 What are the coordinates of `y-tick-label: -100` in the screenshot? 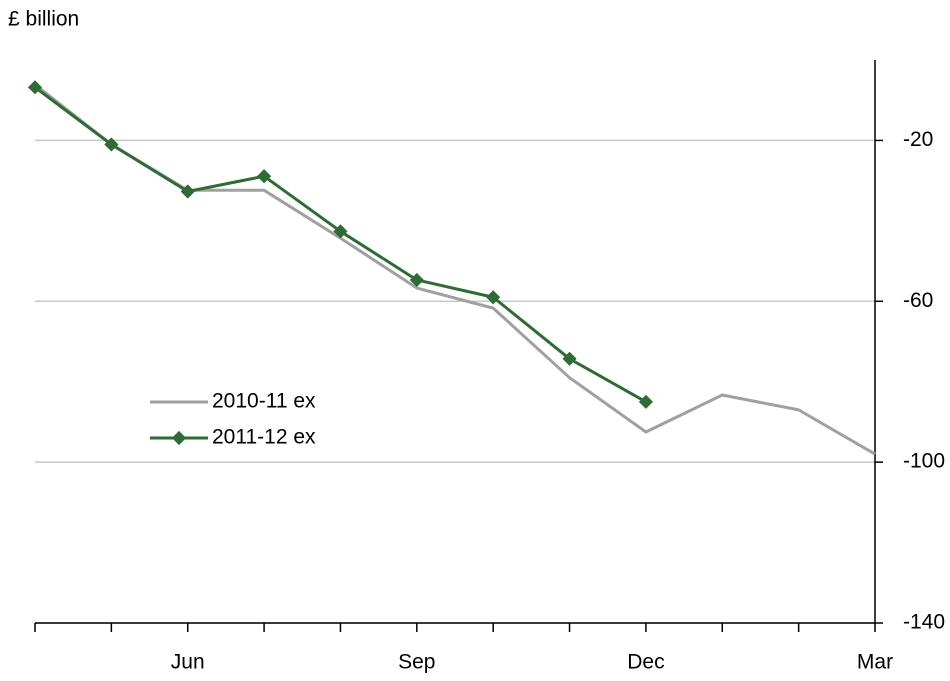 It's located at (924, 461).